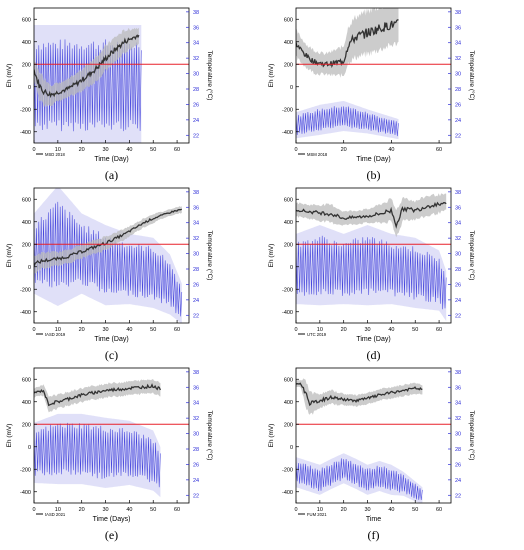 The width and height of the screenshot is (524, 550). I want to click on legend-label: tASD 2019, so click(55, 334).